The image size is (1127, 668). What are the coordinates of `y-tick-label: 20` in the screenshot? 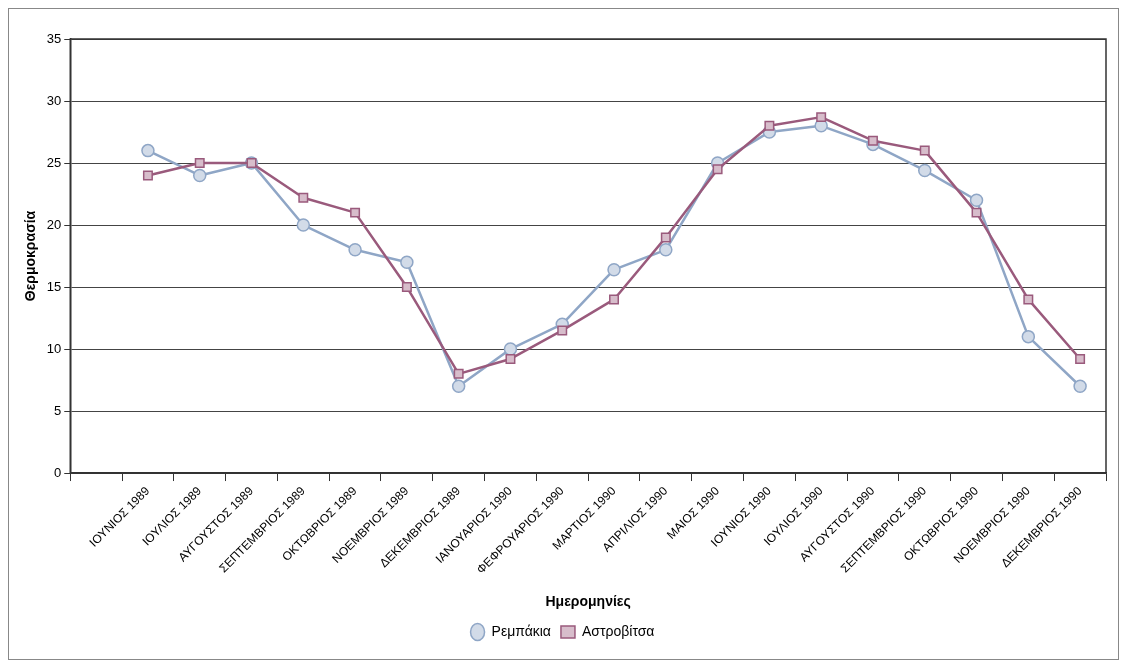 It's located at (54, 224).